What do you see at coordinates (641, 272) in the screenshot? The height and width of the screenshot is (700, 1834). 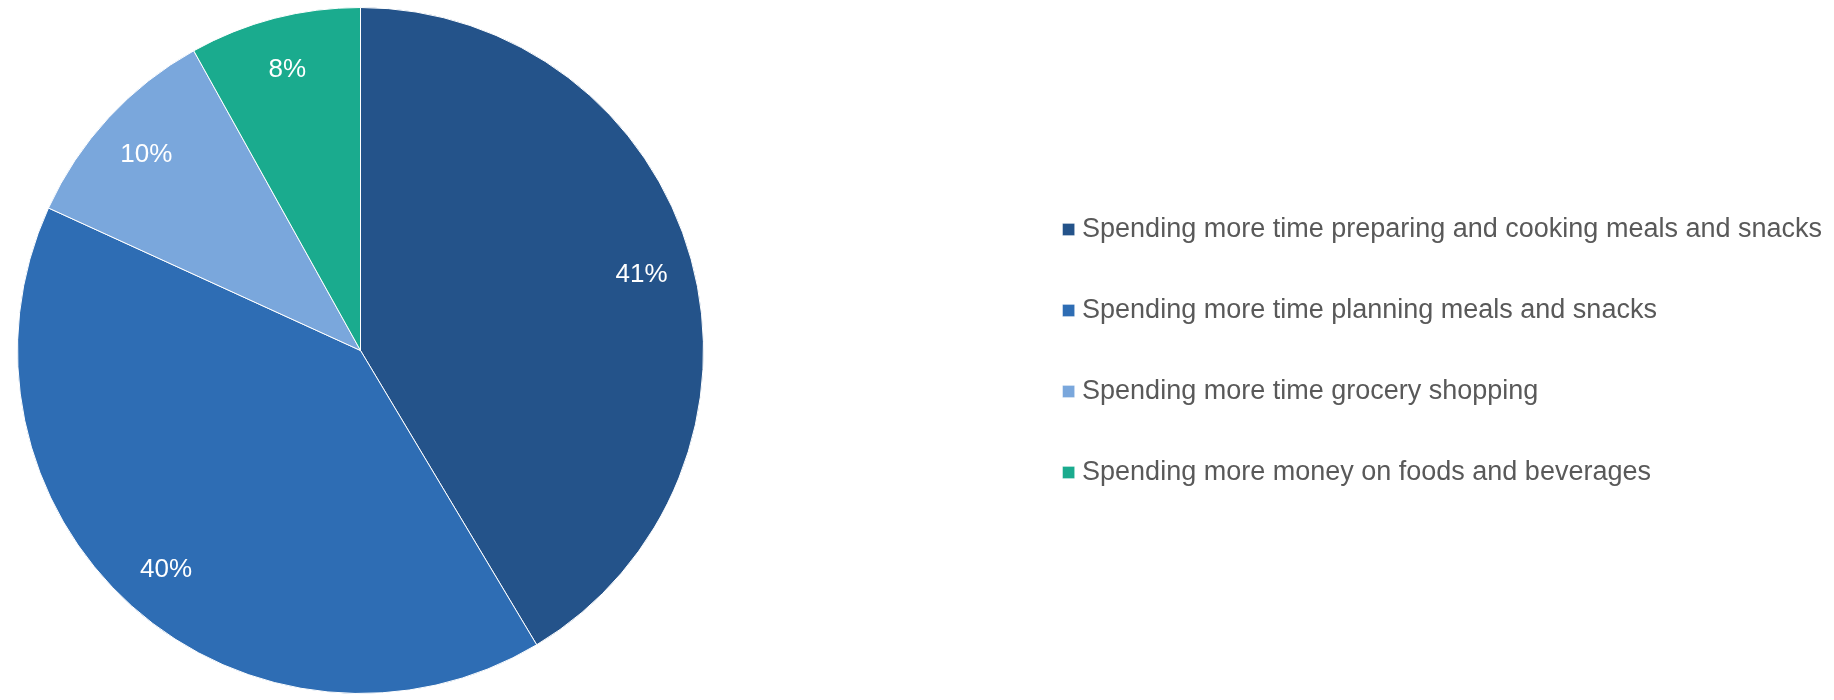 I see `data-label: 41%` at bounding box center [641, 272].